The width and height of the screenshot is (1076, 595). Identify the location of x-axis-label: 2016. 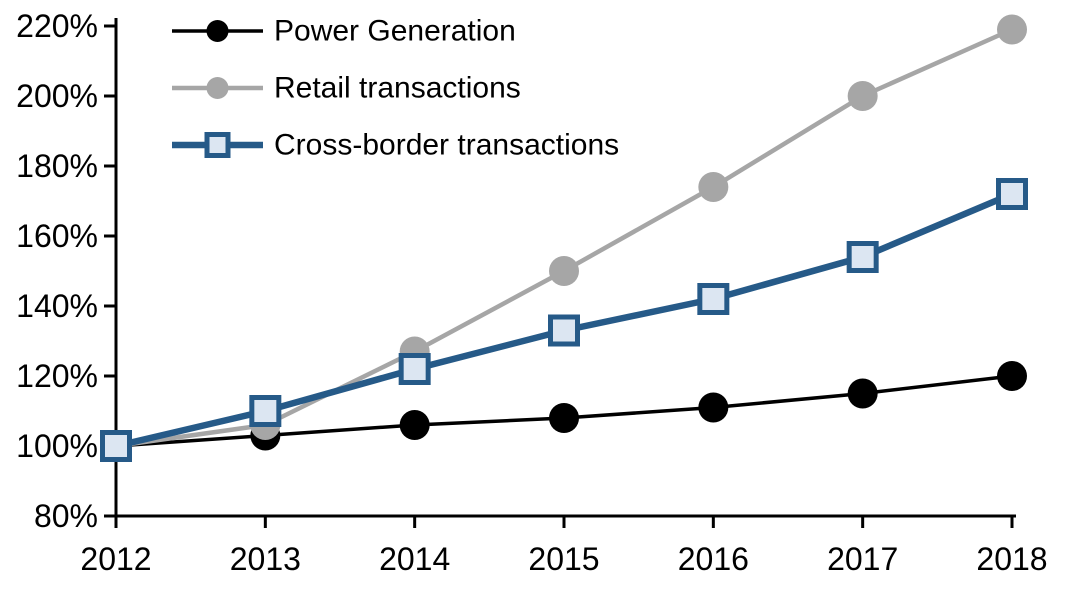
(713, 559).